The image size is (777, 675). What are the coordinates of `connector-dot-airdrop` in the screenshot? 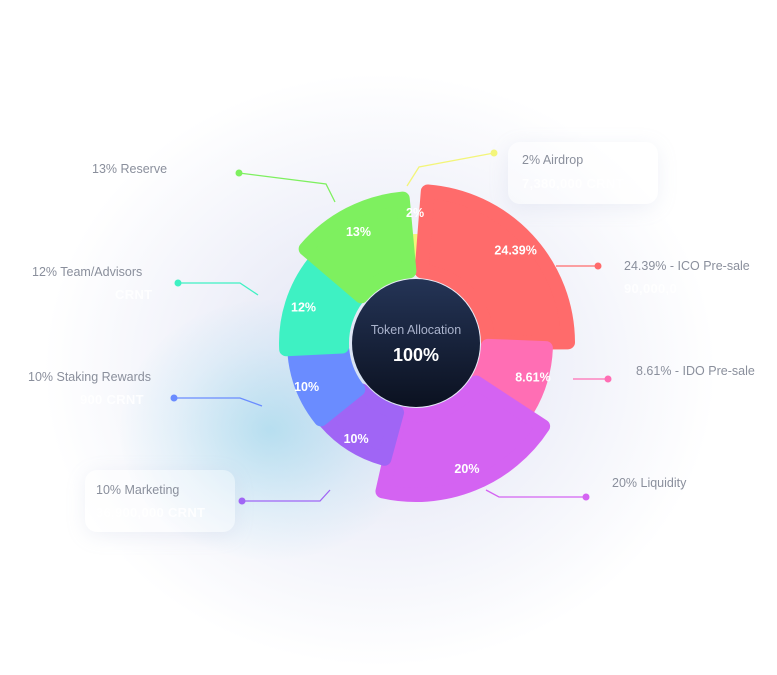 It's located at (494, 153).